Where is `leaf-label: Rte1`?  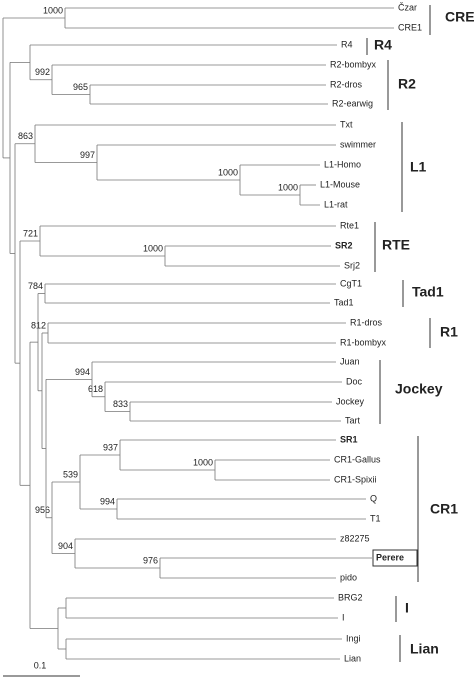
leaf-label: Rte1 is located at coordinates (349, 225).